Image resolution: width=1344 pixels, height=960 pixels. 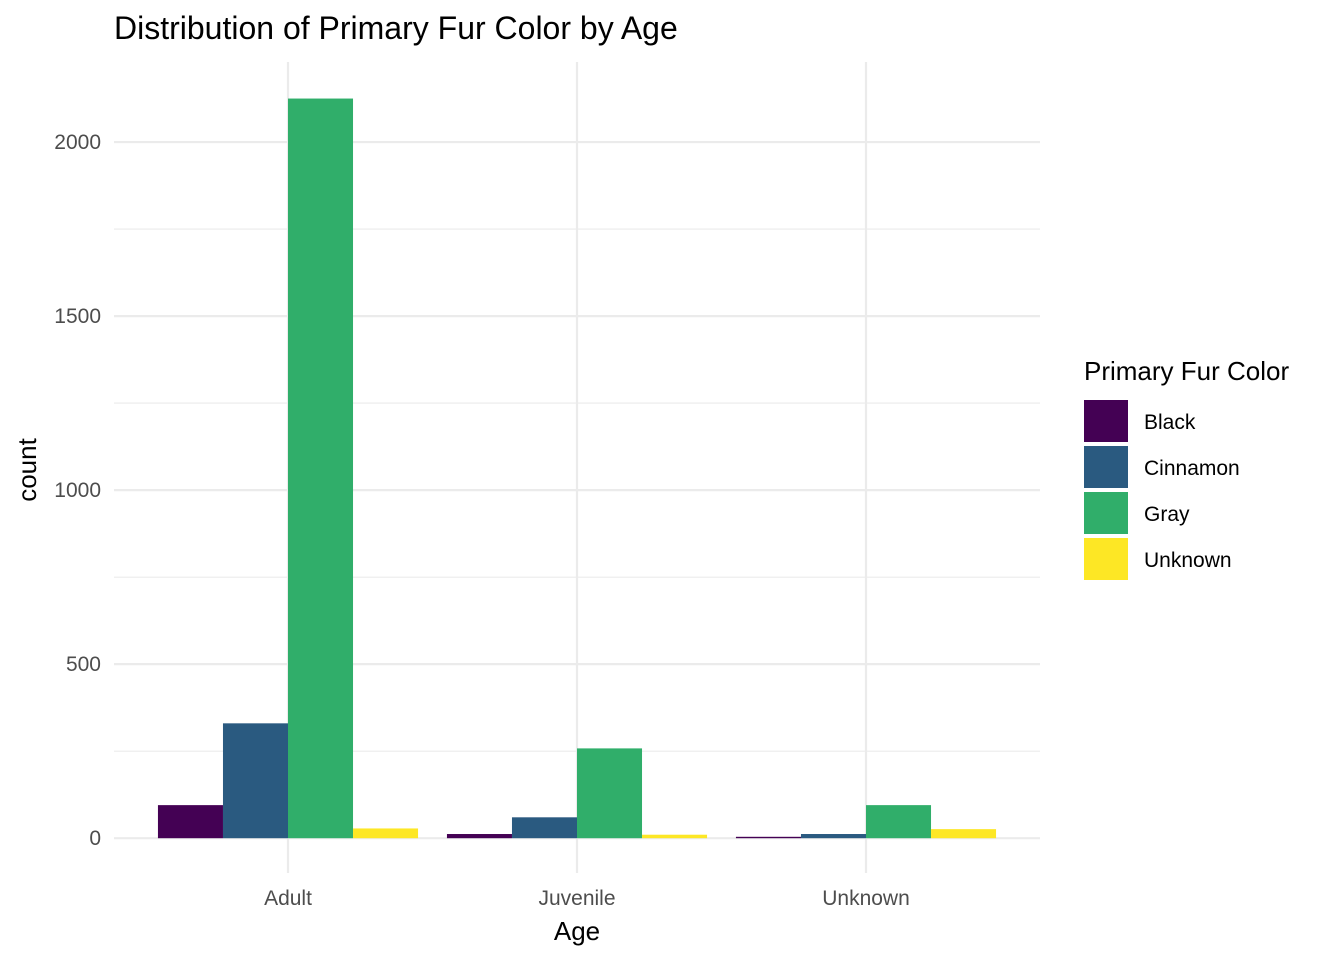 What do you see at coordinates (577, 931) in the screenshot?
I see `x-axis-title: Age` at bounding box center [577, 931].